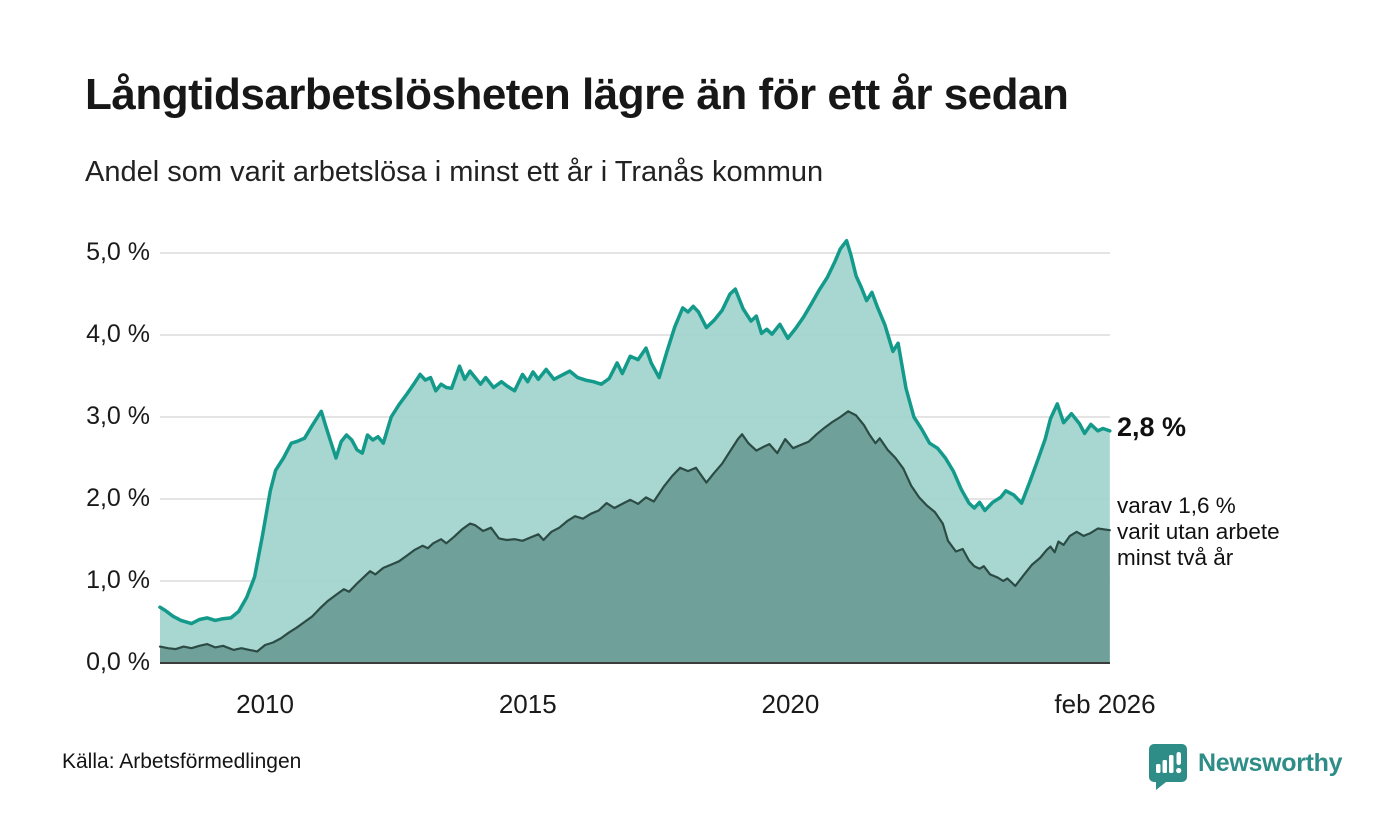 This screenshot has width=1400, height=840. Describe the element at coordinates (118, 498) in the screenshot. I see `y-axis-tick-label: 2,0 %` at that location.